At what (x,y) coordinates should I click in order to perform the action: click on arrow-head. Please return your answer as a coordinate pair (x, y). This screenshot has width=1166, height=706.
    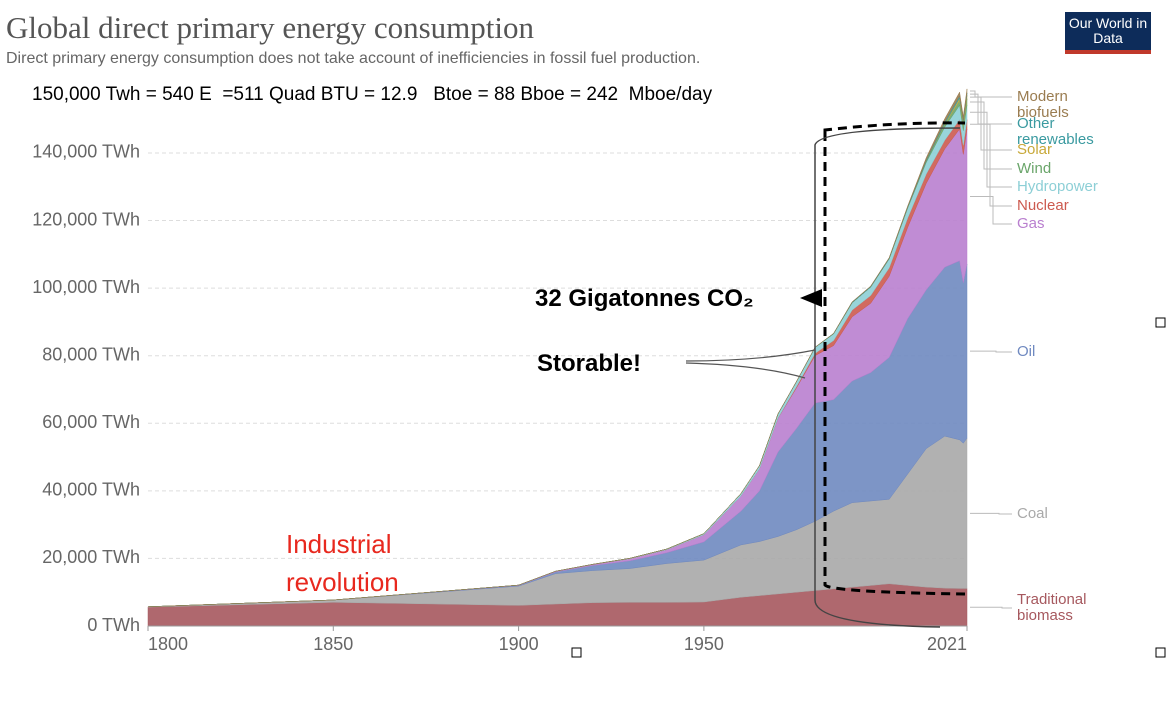
    Looking at the image, I should click on (811, 298).